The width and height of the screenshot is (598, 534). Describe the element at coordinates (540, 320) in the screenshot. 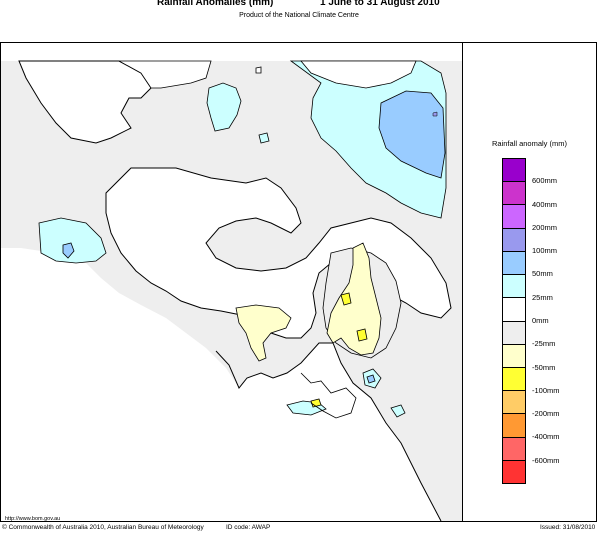

I see `legend-label: 0mm` at that location.